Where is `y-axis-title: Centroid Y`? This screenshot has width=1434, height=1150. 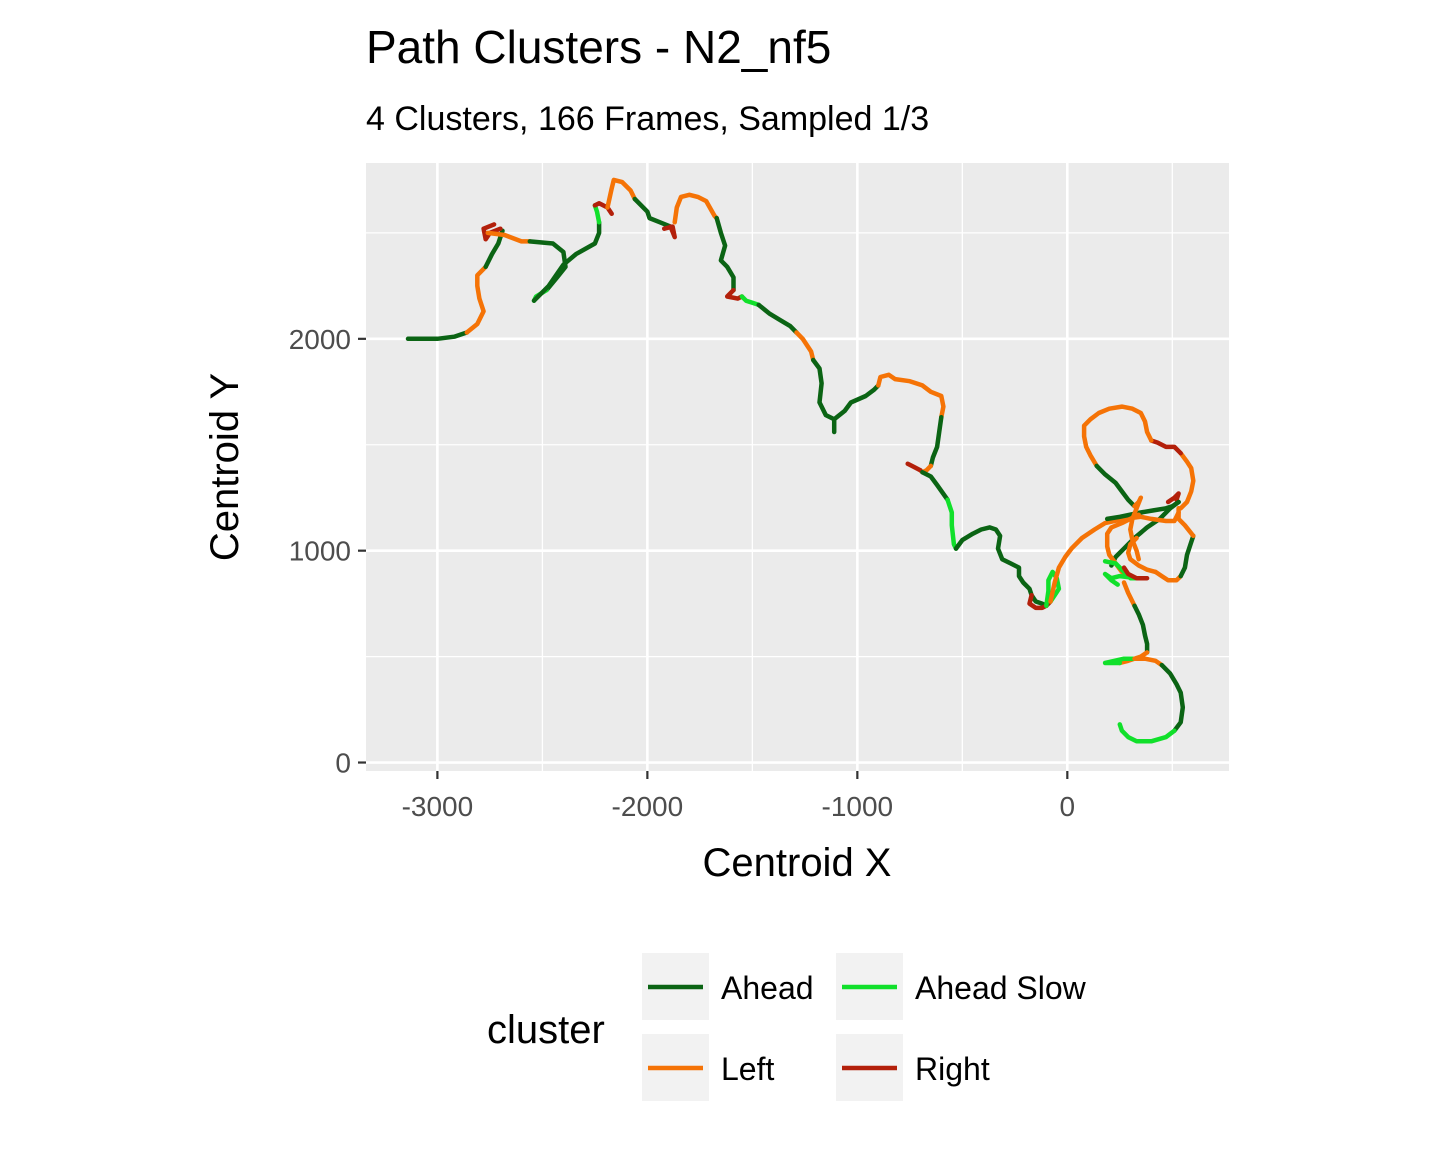
y-axis-title: Centroid Y is located at coordinates (225, 467).